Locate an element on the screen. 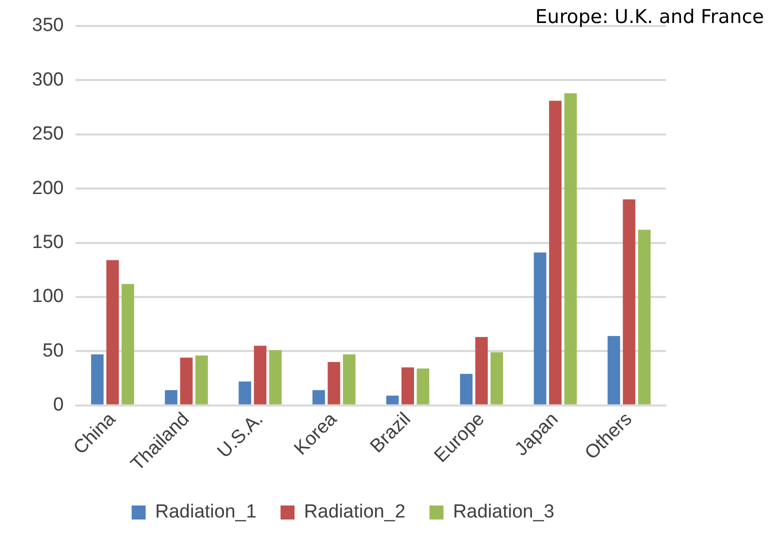  y-tick-label: 300 is located at coordinates (48, 79).